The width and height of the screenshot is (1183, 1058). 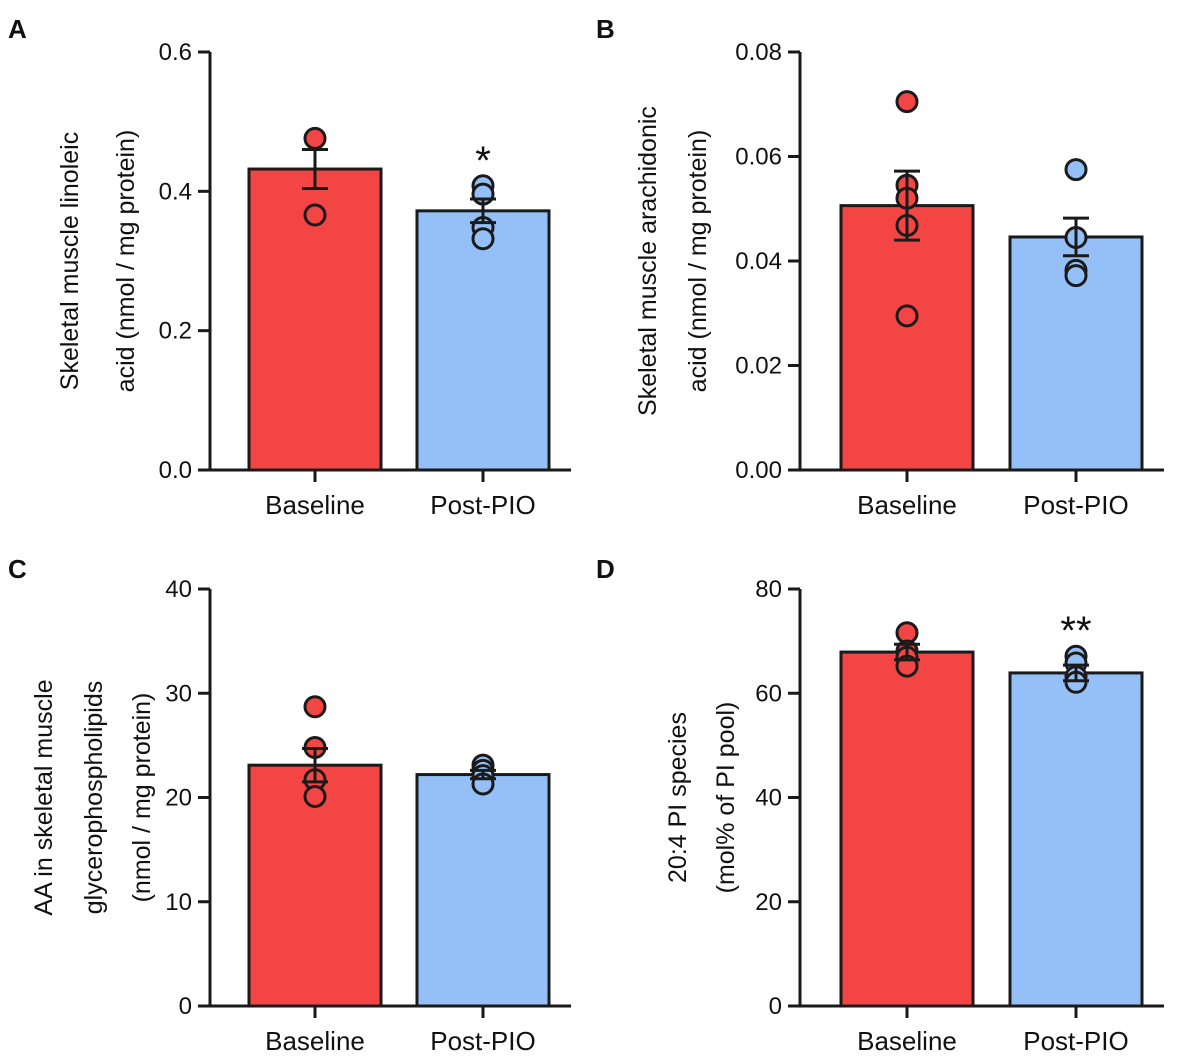 I want to click on panel-letter: B, so click(x=605, y=29).